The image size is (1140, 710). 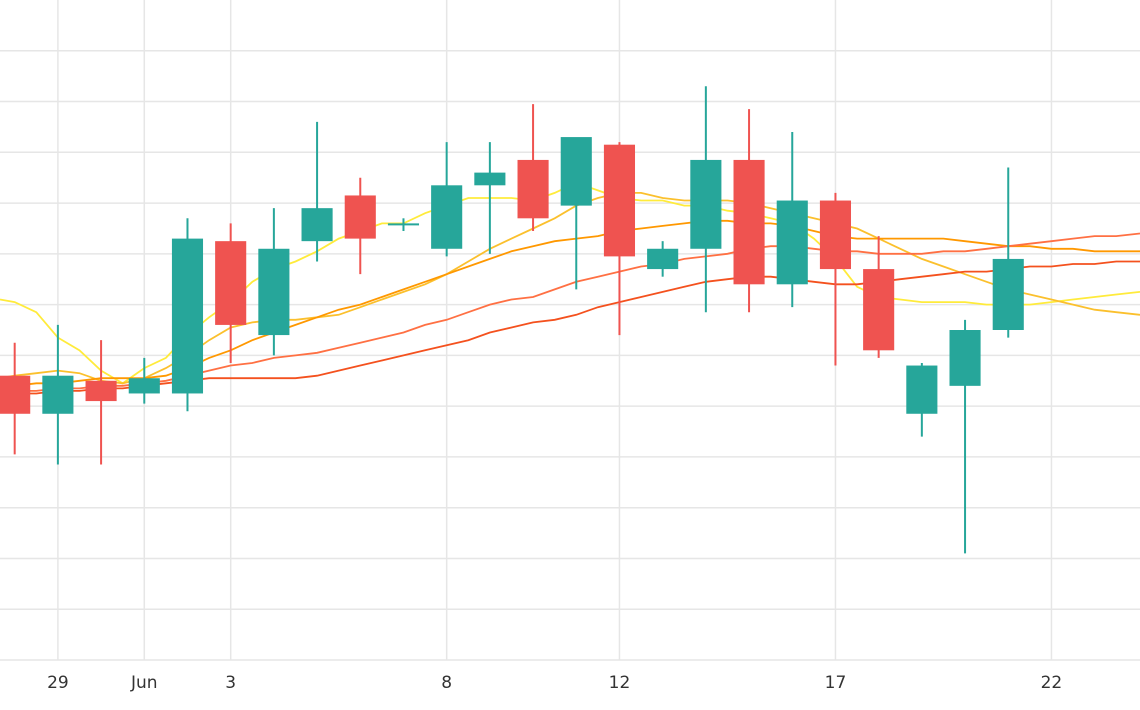 What do you see at coordinates (144, 683) in the screenshot?
I see `x-tick-label: Jun` at bounding box center [144, 683].